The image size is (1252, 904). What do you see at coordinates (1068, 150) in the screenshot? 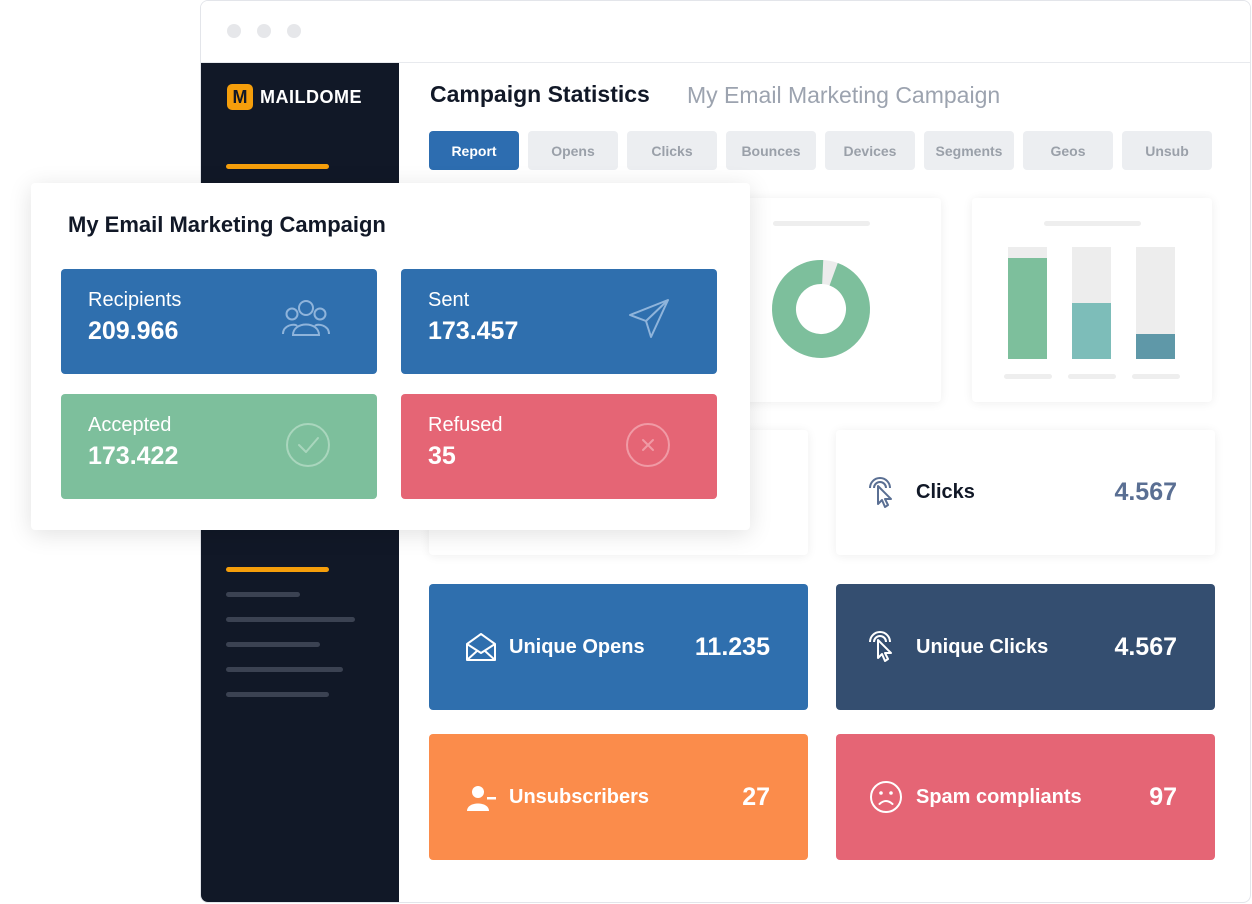
I see `tab-geos: Geos` at bounding box center [1068, 150].